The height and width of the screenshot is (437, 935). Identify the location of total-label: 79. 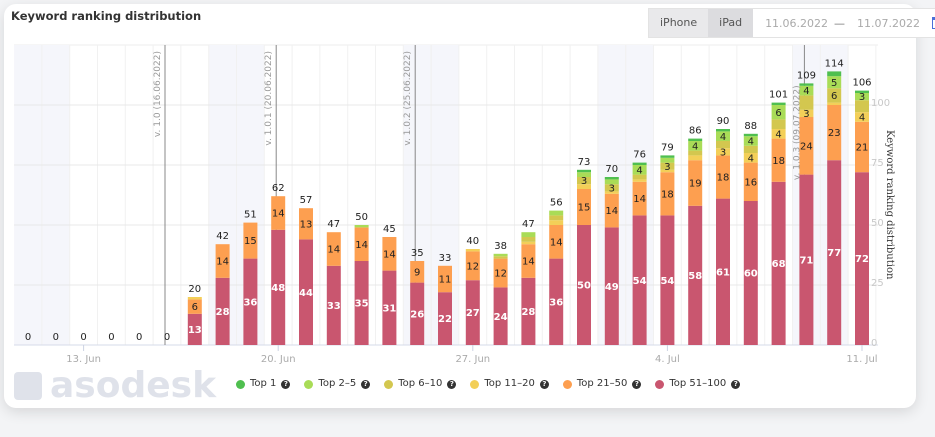
(667, 147).